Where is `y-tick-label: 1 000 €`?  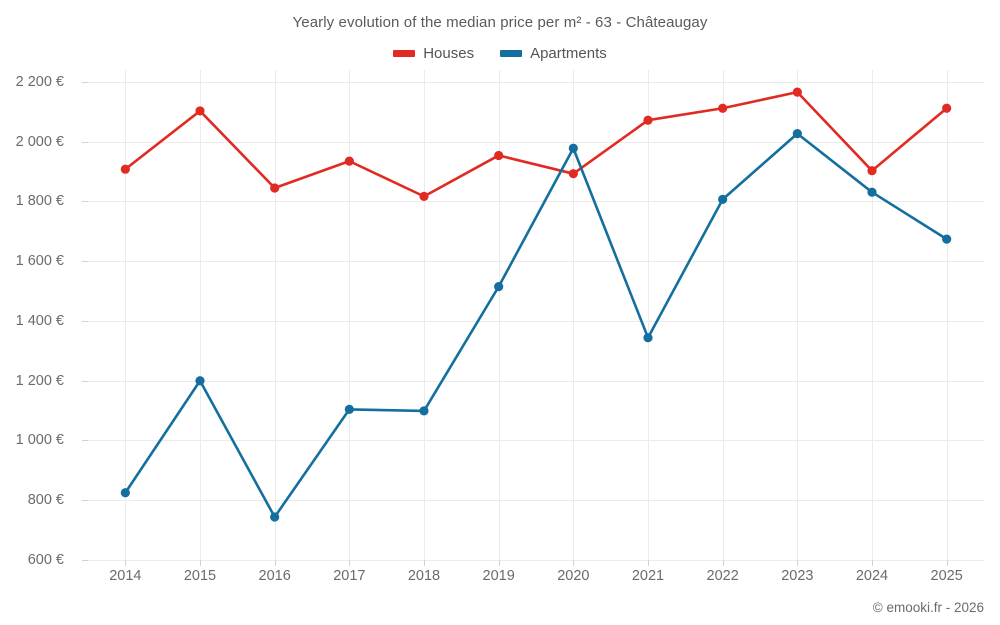
y-tick-label: 1 000 € is located at coordinates (39, 440).